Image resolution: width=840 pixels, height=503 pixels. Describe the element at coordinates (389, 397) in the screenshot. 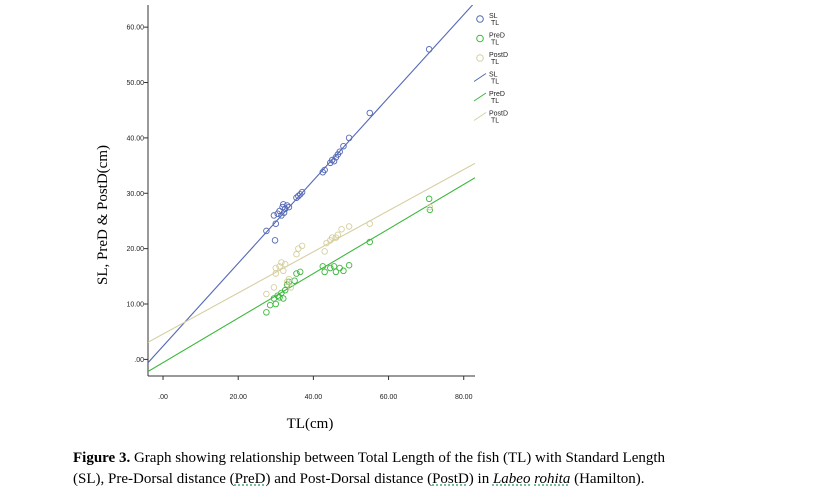

I see `x-tick-label: 60.00` at that location.